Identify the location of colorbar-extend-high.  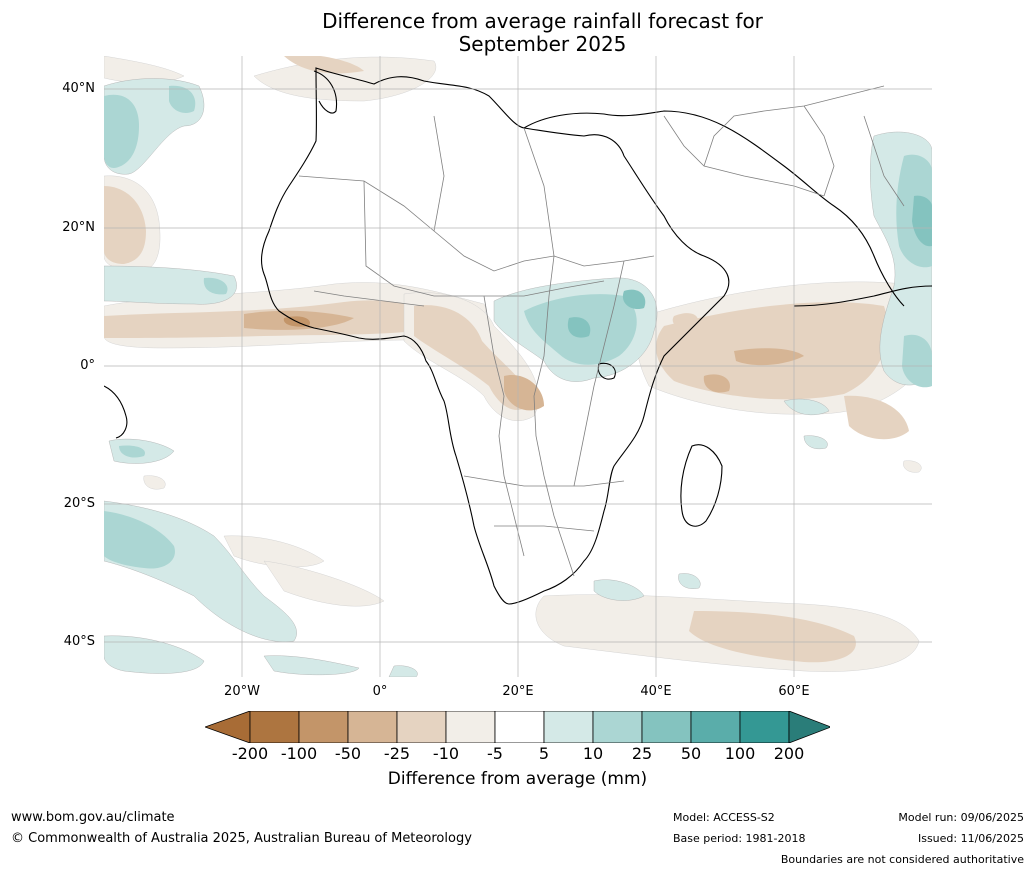
(809, 727).